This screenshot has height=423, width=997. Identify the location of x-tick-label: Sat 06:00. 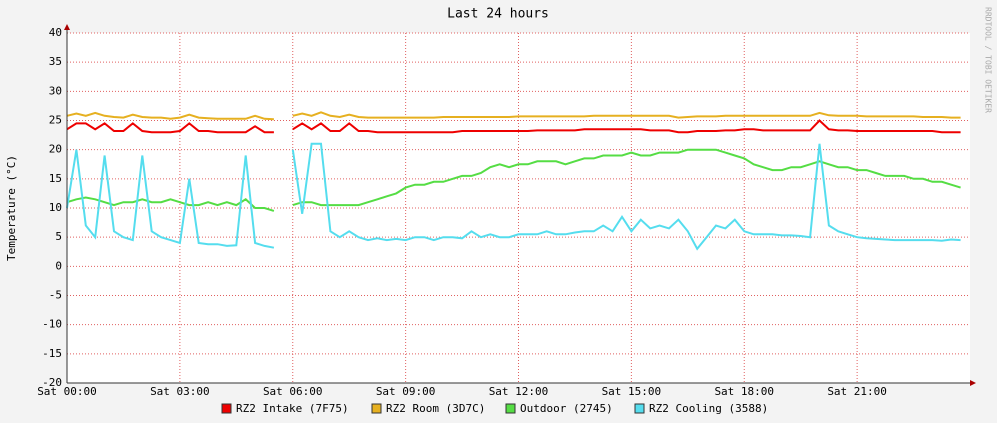
(293, 391).